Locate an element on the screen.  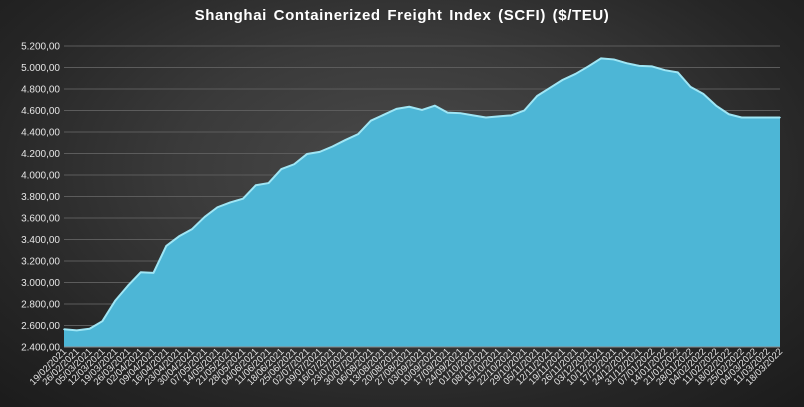
y-tick-label: 3.600,00 is located at coordinates (40, 219).